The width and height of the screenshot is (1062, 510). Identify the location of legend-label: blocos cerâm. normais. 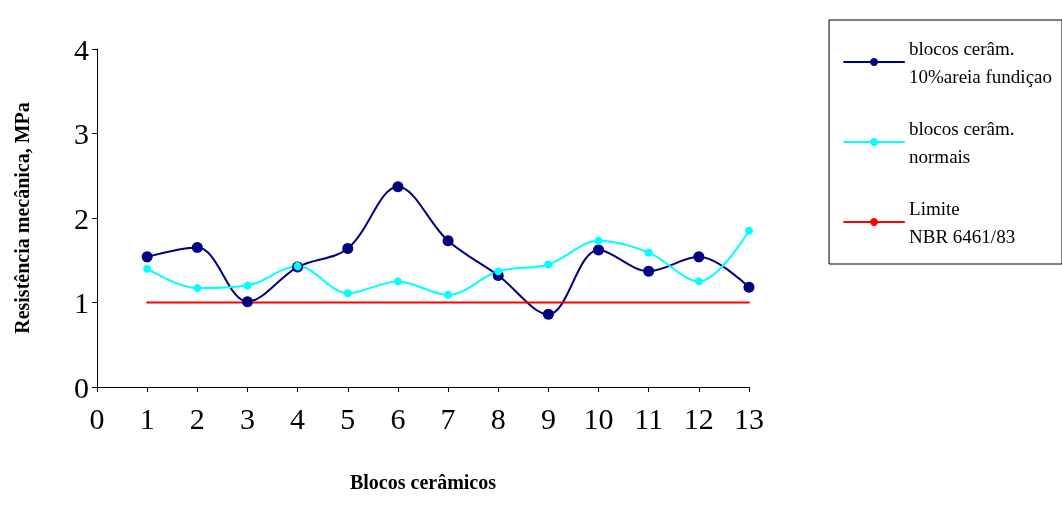
(962, 142).